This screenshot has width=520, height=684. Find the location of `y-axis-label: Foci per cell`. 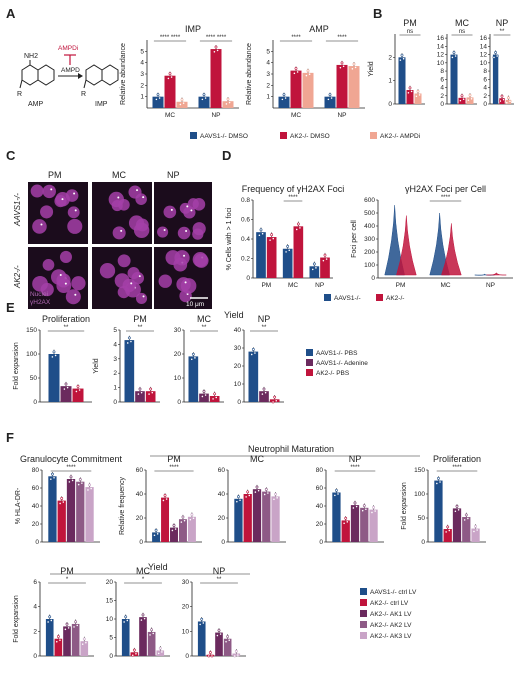

y-axis-label: Foci per cell is located at coordinates (354, 239).